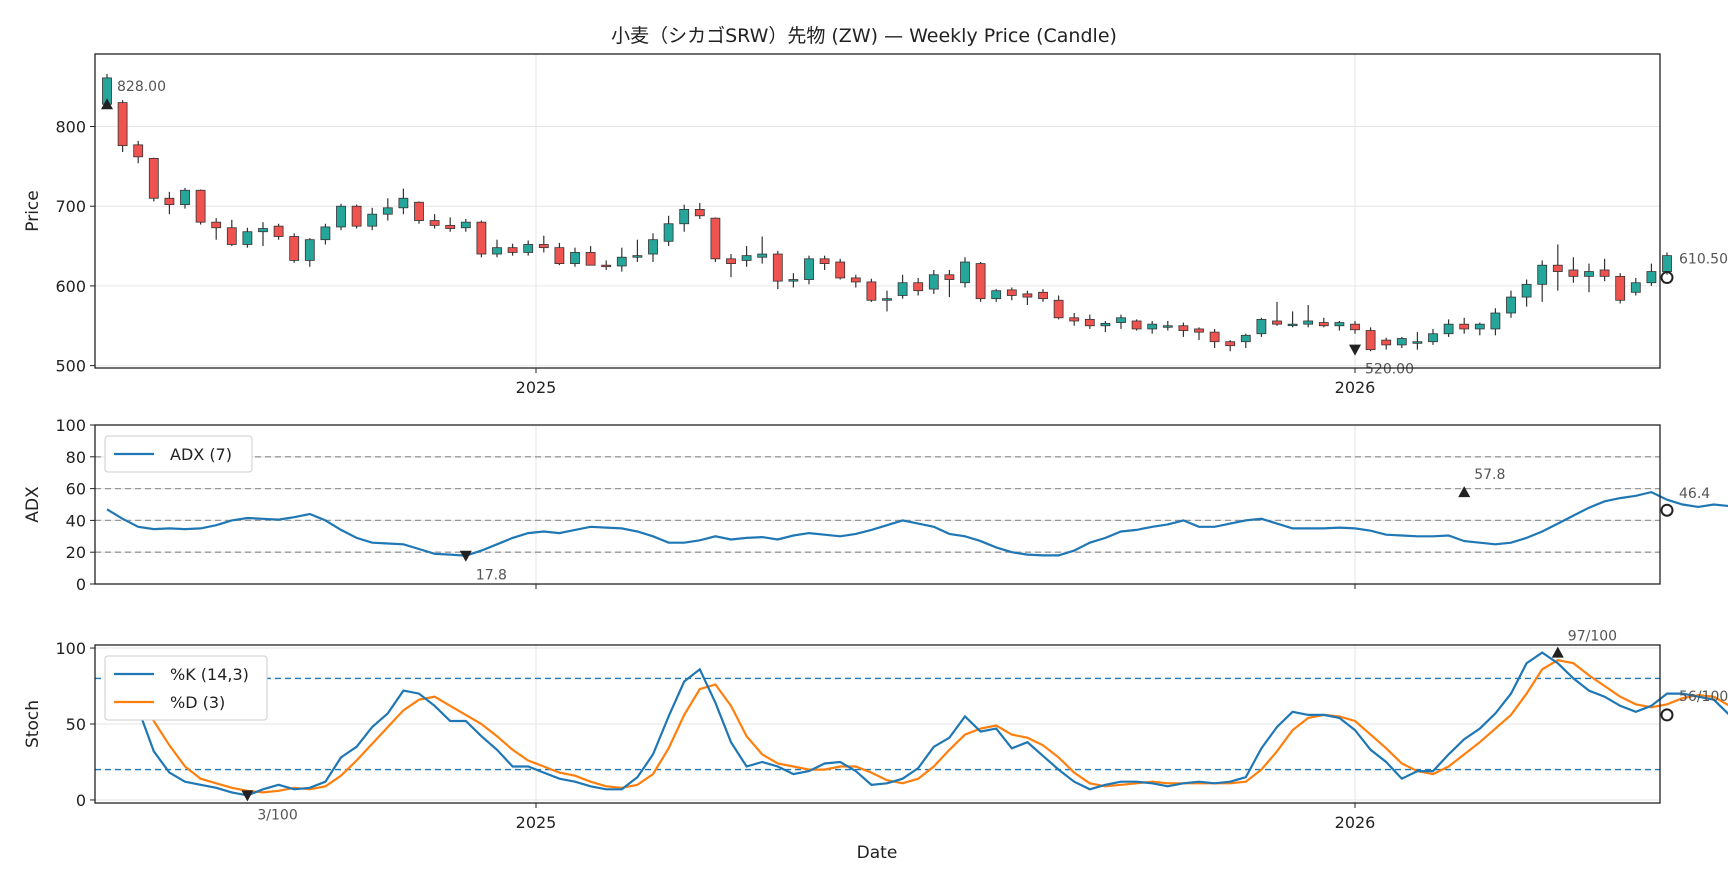  What do you see at coordinates (81, 584) in the screenshot?
I see `adx-ytick-label-0: 0` at bounding box center [81, 584].